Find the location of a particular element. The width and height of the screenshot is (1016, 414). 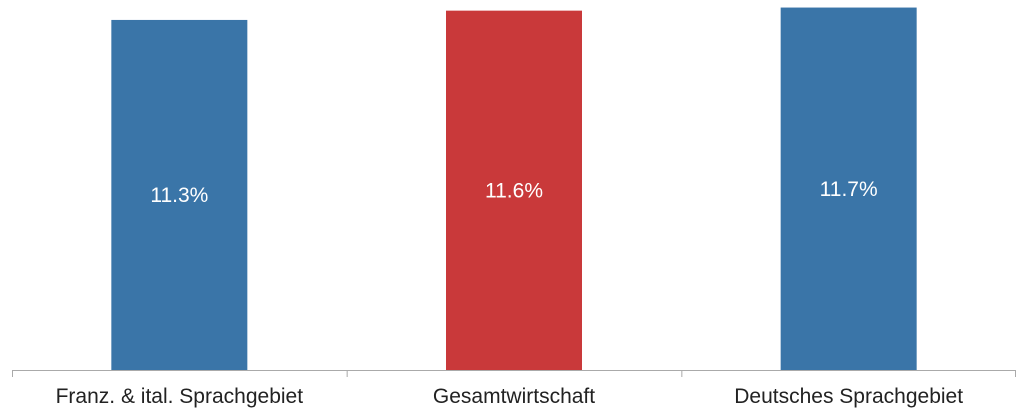

bar-value-label-2: 11.7% is located at coordinates (849, 189).